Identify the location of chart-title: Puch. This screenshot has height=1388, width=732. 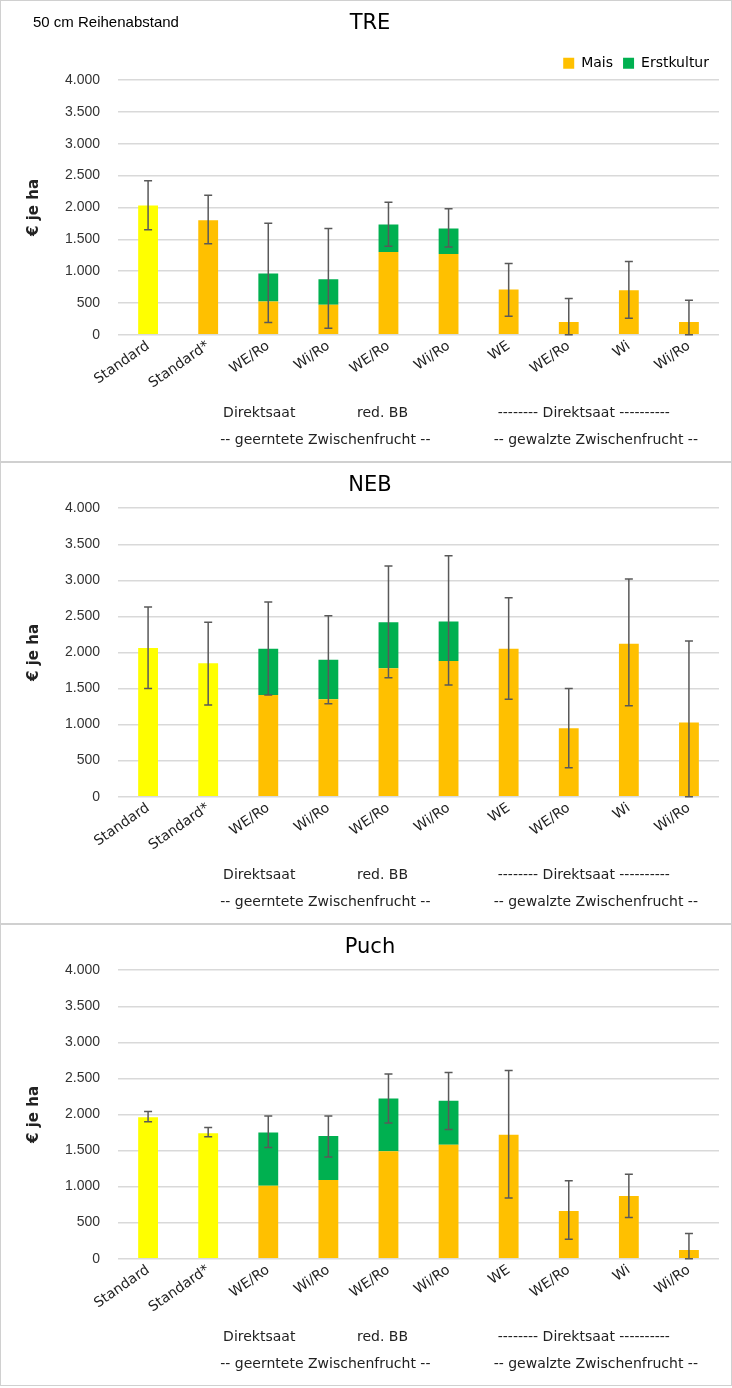
(370, 946).